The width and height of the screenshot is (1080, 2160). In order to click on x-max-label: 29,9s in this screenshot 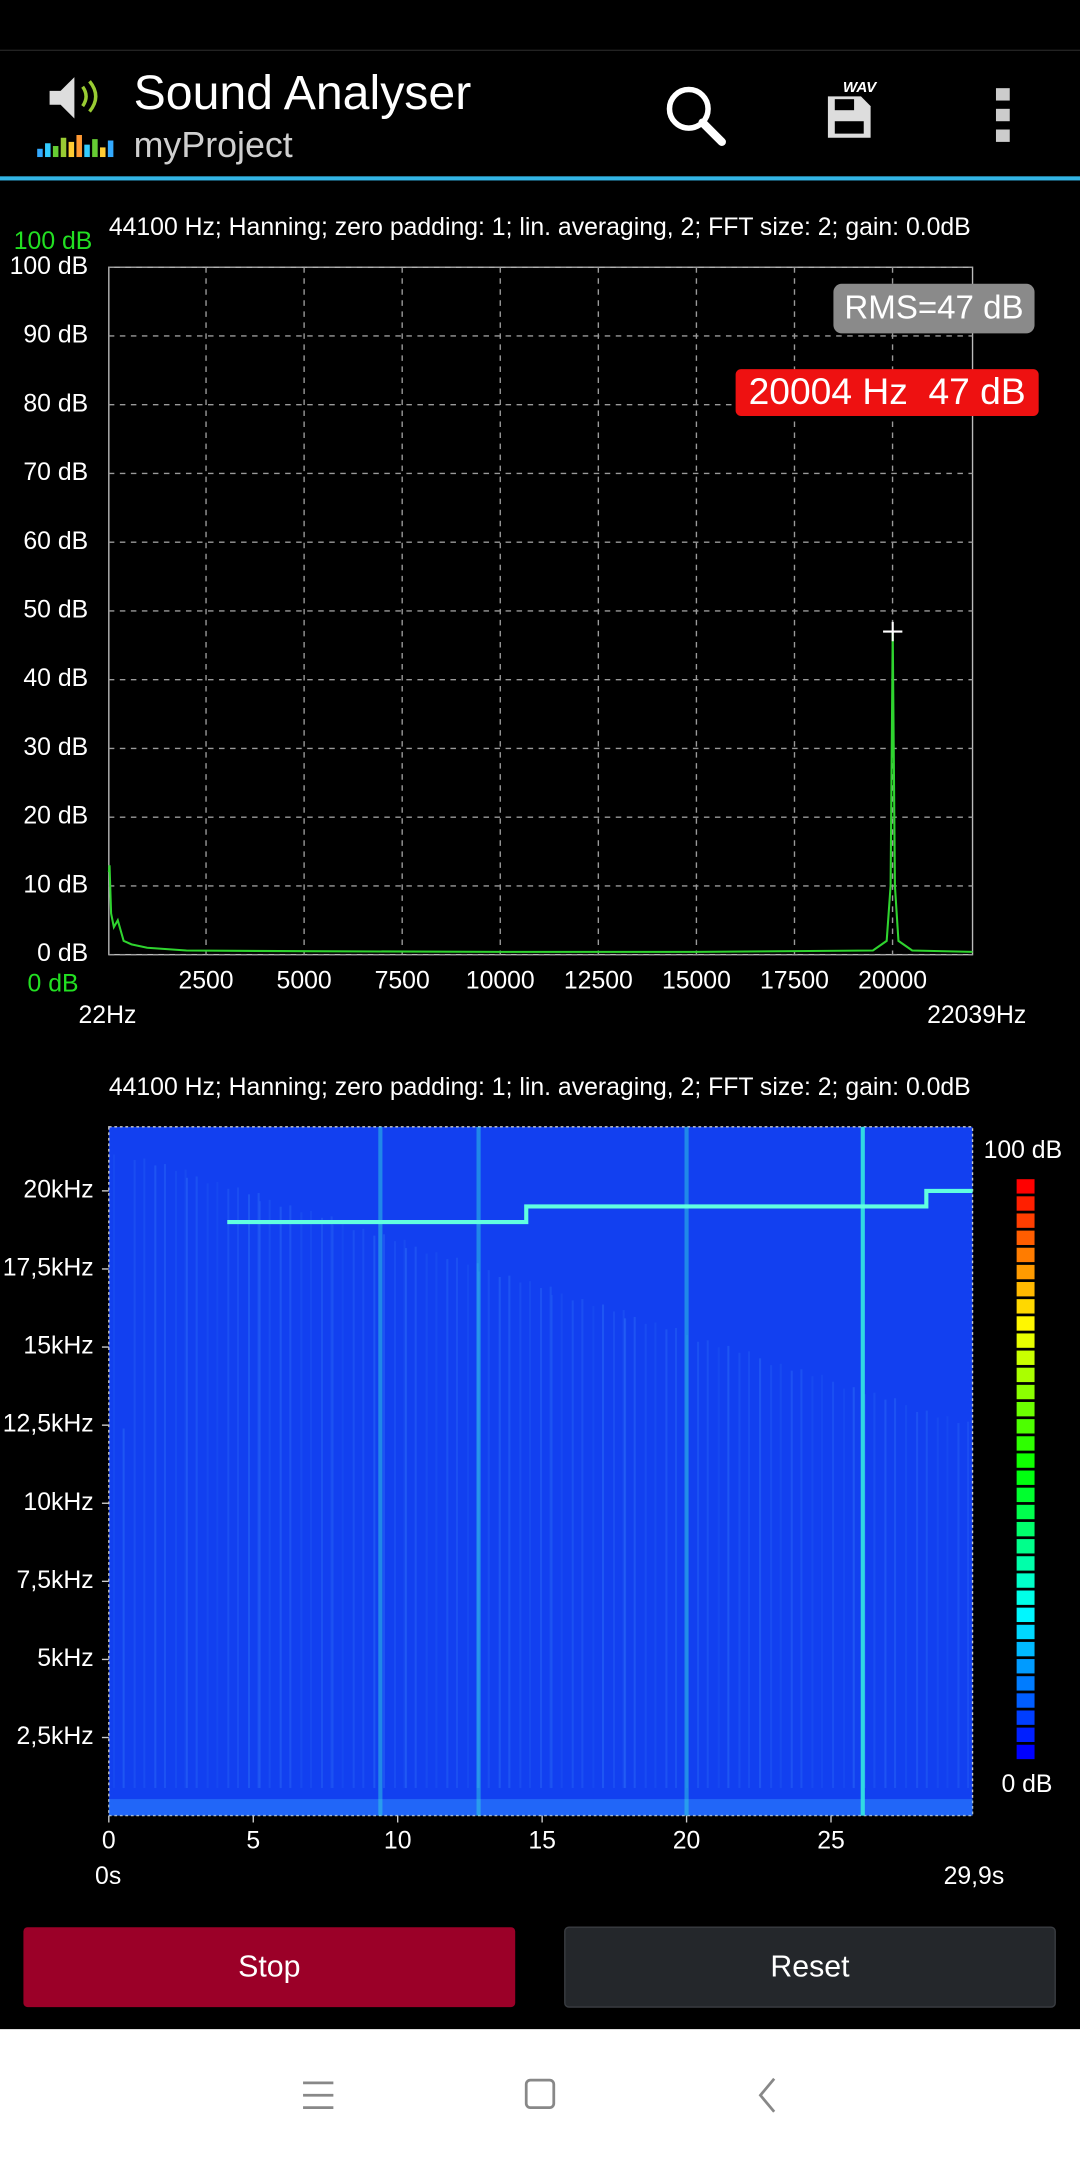, I will do `click(974, 1876)`.